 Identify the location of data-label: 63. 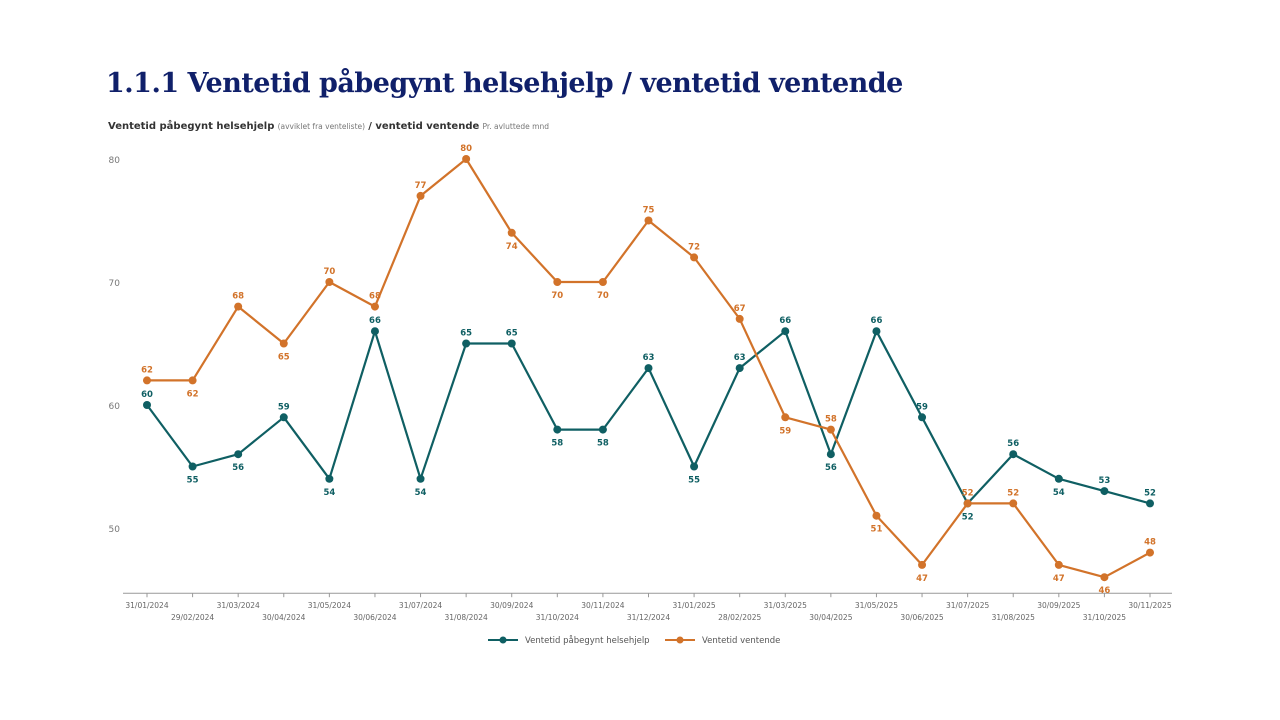
(649, 358).